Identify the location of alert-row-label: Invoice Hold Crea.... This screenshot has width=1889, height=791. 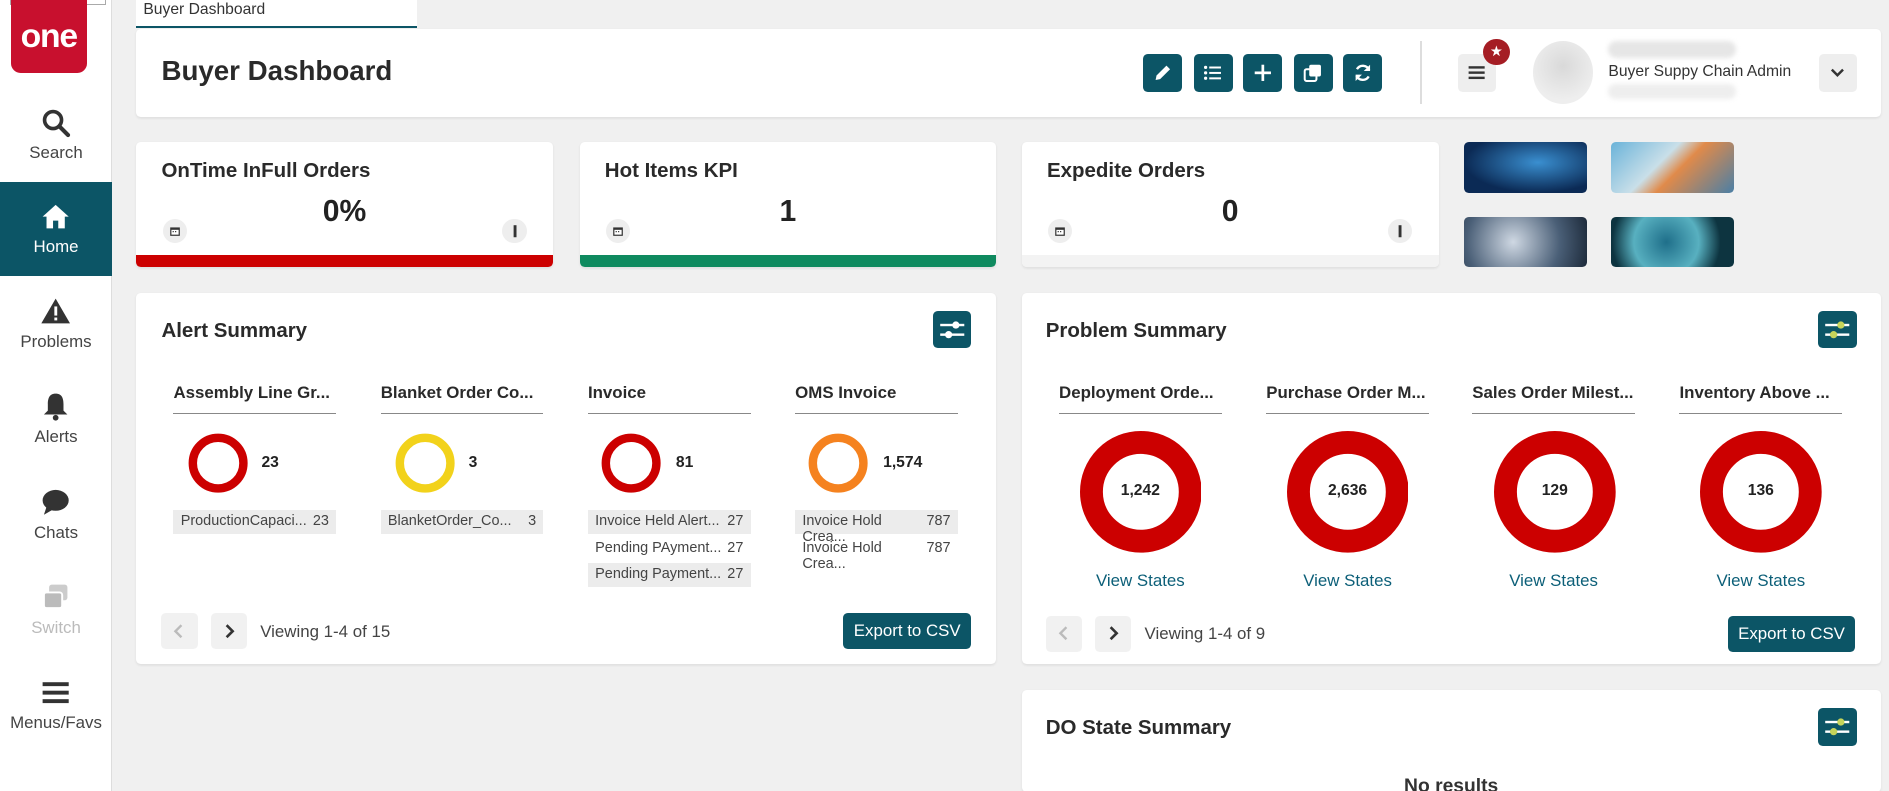
(842, 529).